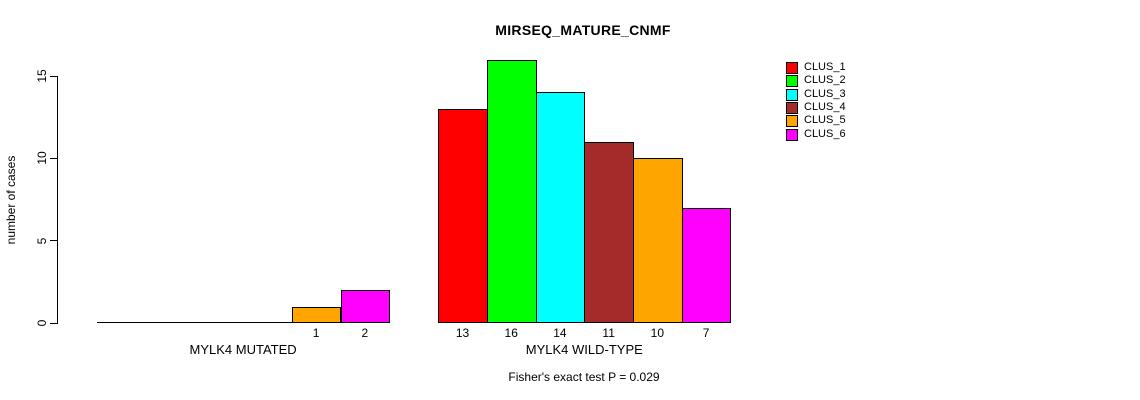  I want to click on bar-value-label: 1, so click(316, 333).